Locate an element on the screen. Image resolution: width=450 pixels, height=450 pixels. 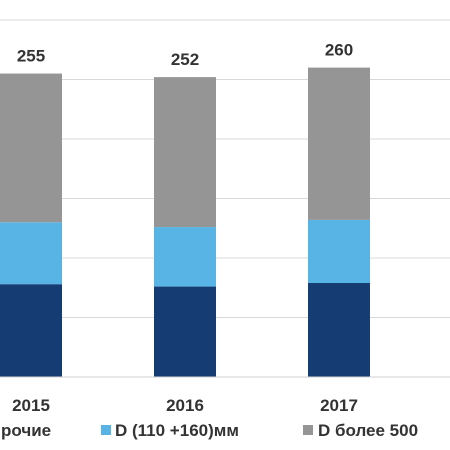
total-label-2017: 260 is located at coordinates (339, 50).